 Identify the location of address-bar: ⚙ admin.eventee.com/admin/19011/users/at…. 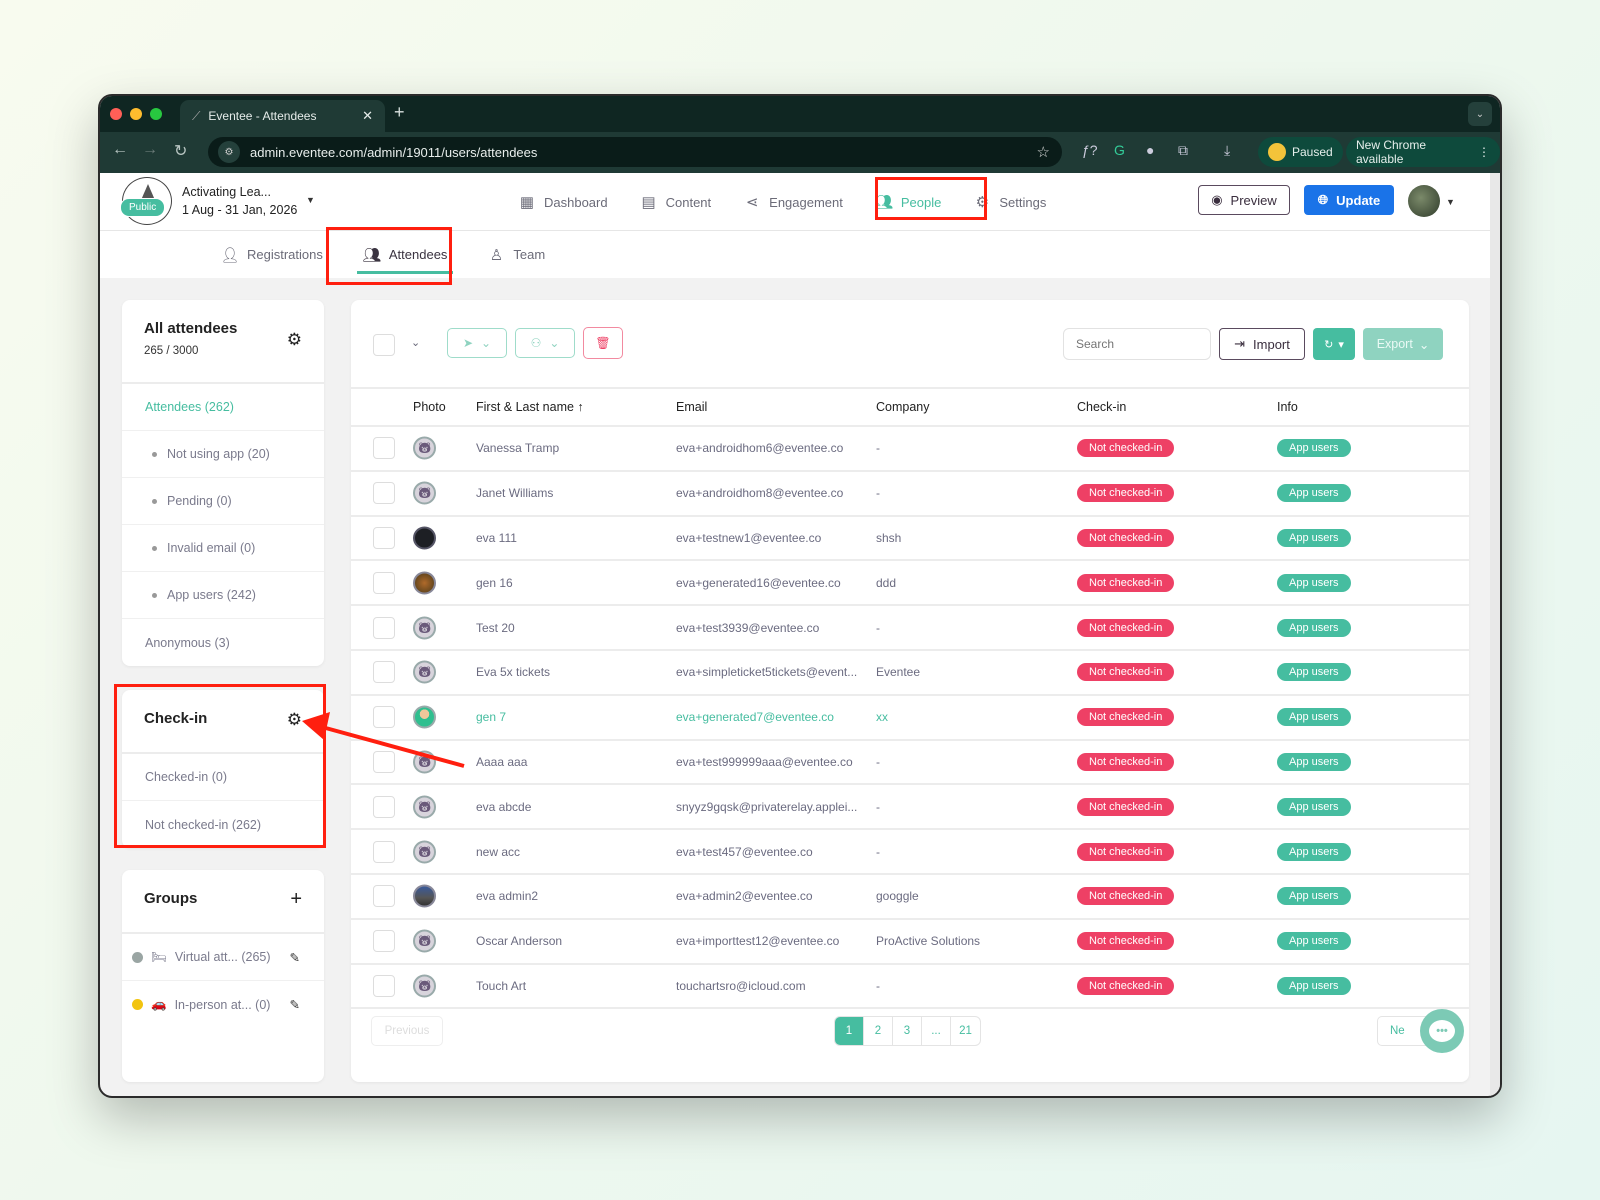
(635, 152).